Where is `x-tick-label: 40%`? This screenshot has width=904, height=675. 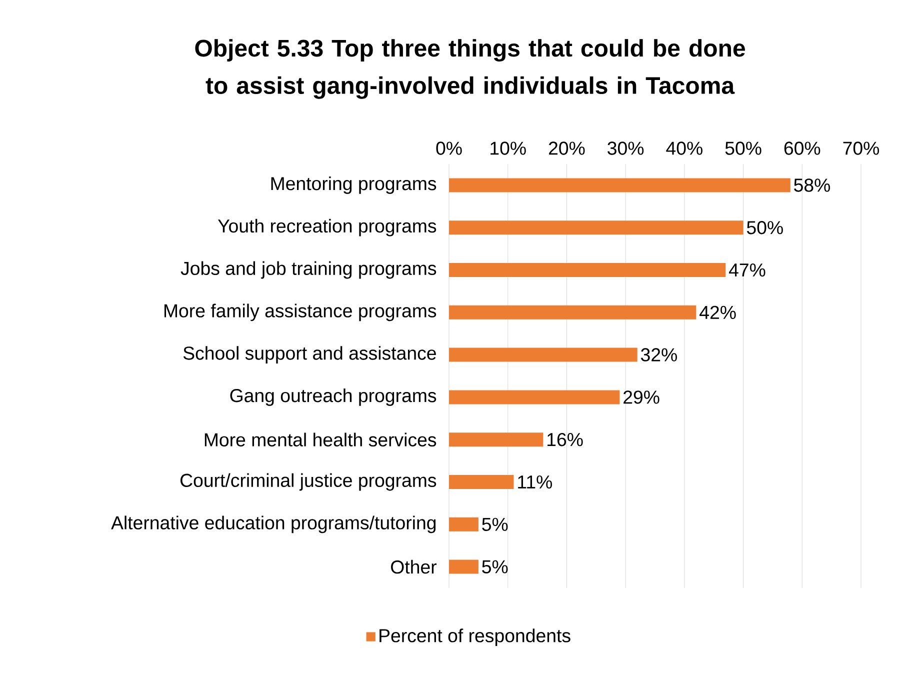
x-tick-label: 40% is located at coordinates (684, 148).